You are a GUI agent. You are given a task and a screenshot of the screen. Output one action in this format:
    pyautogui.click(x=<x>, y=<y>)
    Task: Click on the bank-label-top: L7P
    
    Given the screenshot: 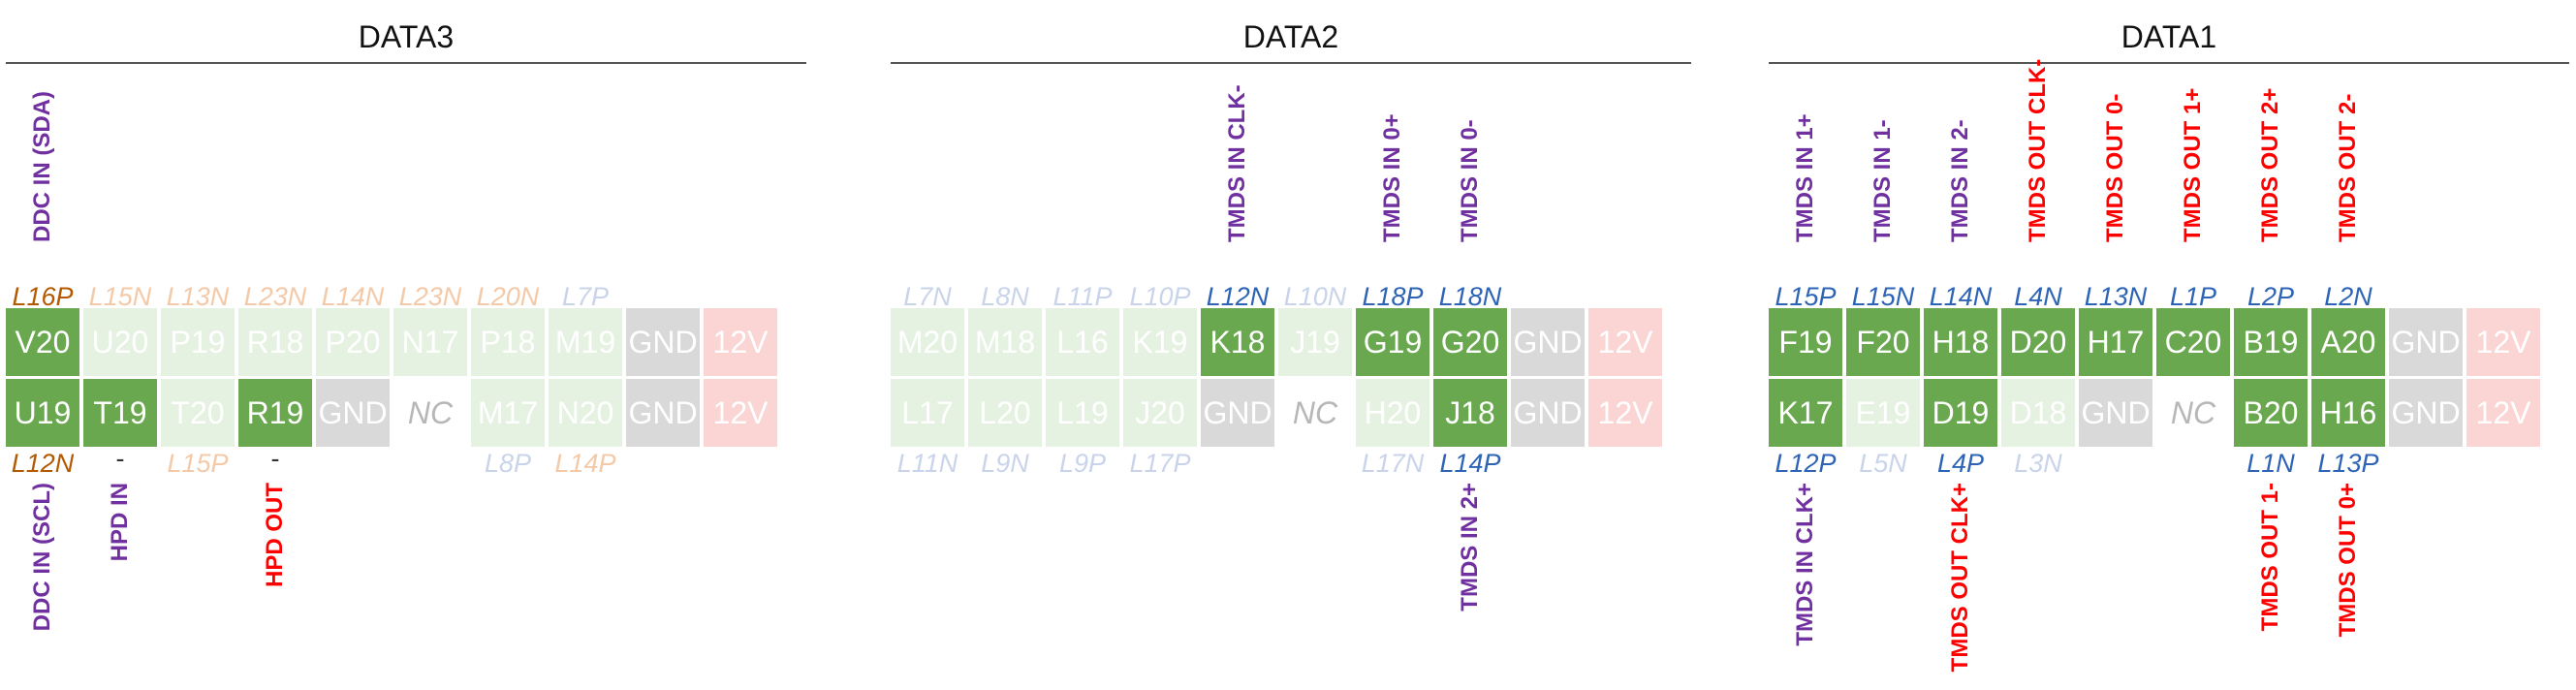 What is the action you would take?
    pyautogui.click(x=585, y=296)
    